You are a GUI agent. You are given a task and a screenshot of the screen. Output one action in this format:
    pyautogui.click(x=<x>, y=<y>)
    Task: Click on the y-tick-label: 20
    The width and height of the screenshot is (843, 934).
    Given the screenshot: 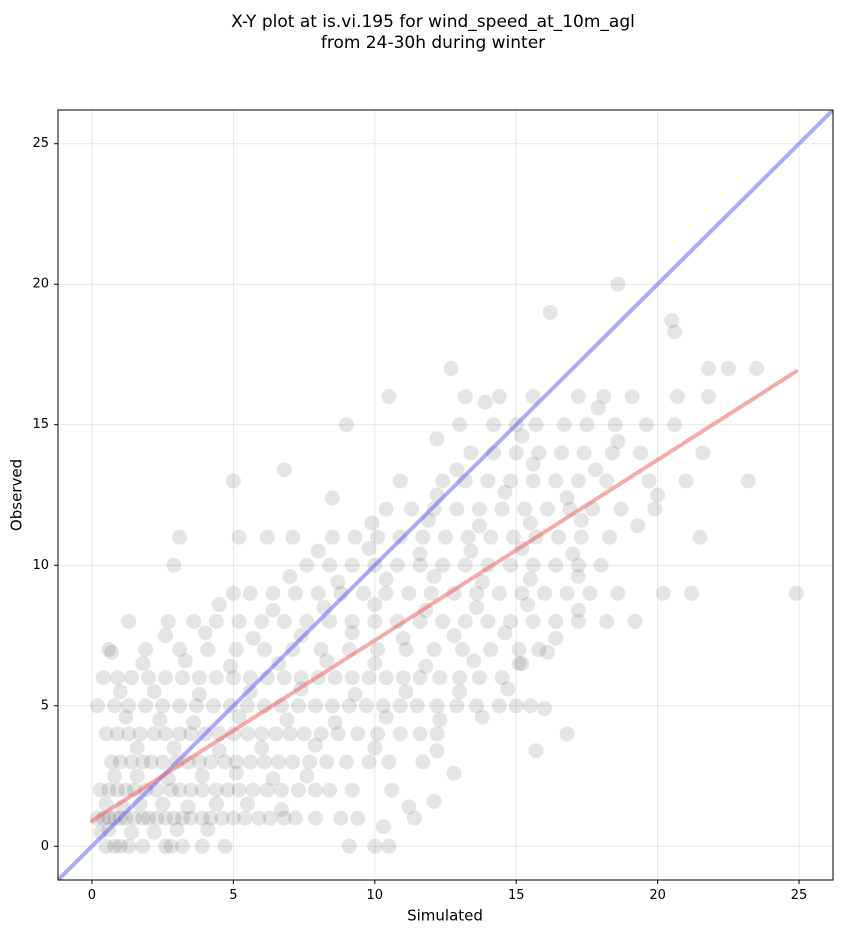 What is the action you would take?
    pyautogui.click(x=40, y=284)
    